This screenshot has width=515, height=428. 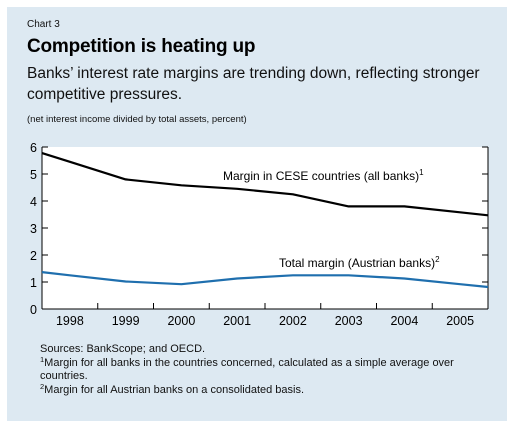 I want to click on y-tick-label: 4, so click(x=33, y=202).